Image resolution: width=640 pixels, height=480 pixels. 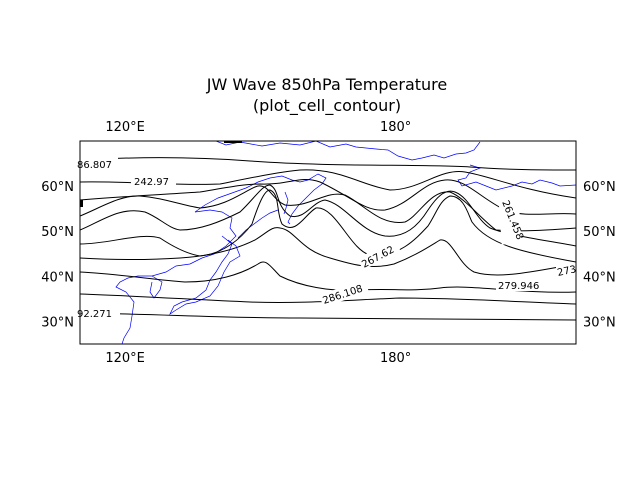 I want to click on coastline-asia-east, so click(x=176, y=276).